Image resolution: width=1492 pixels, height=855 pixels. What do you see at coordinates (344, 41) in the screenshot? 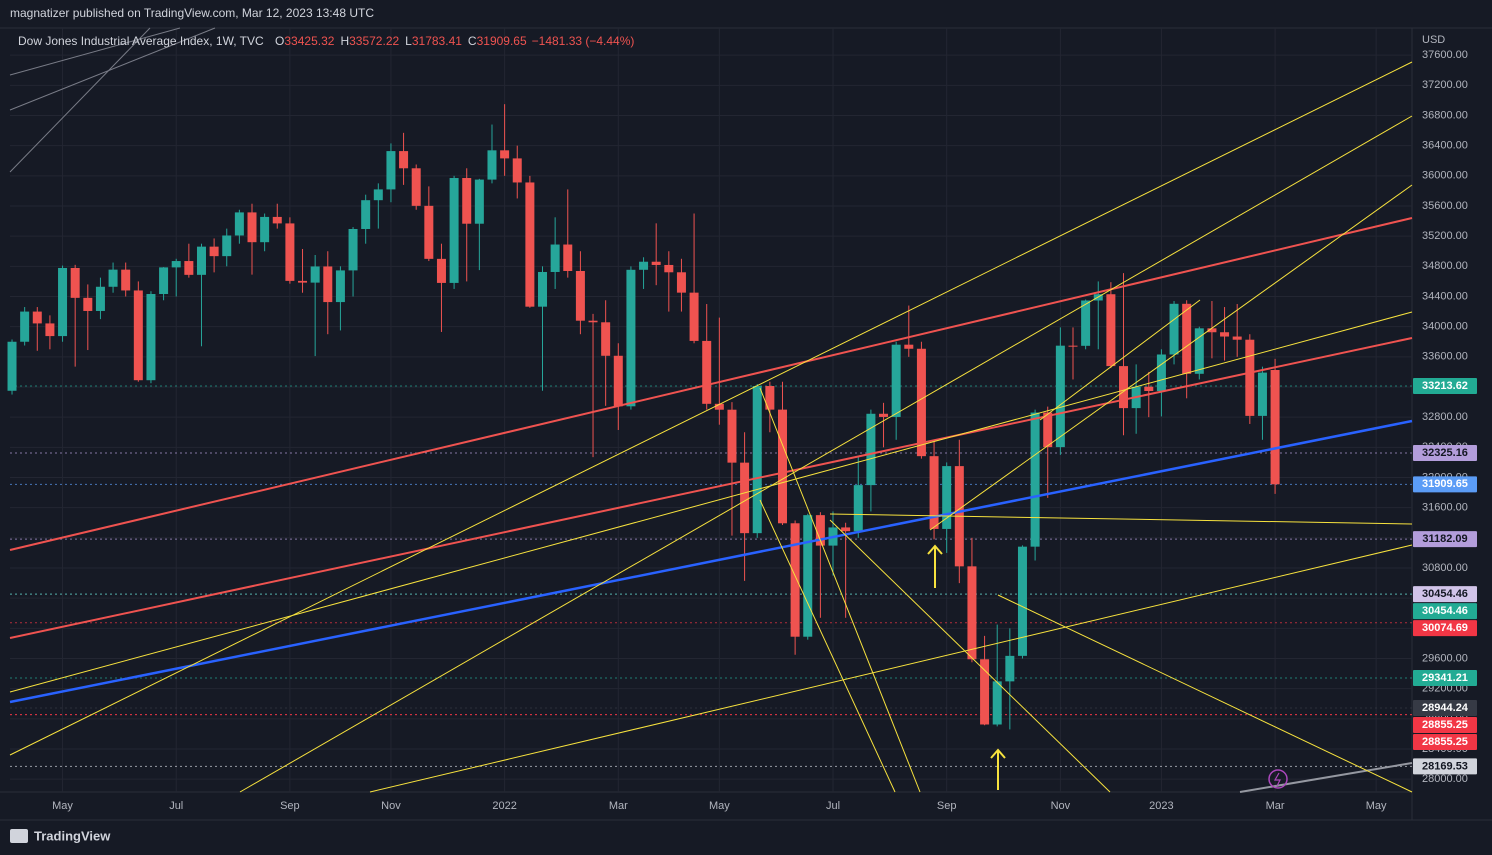
I see `legend-key: H` at bounding box center [344, 41].